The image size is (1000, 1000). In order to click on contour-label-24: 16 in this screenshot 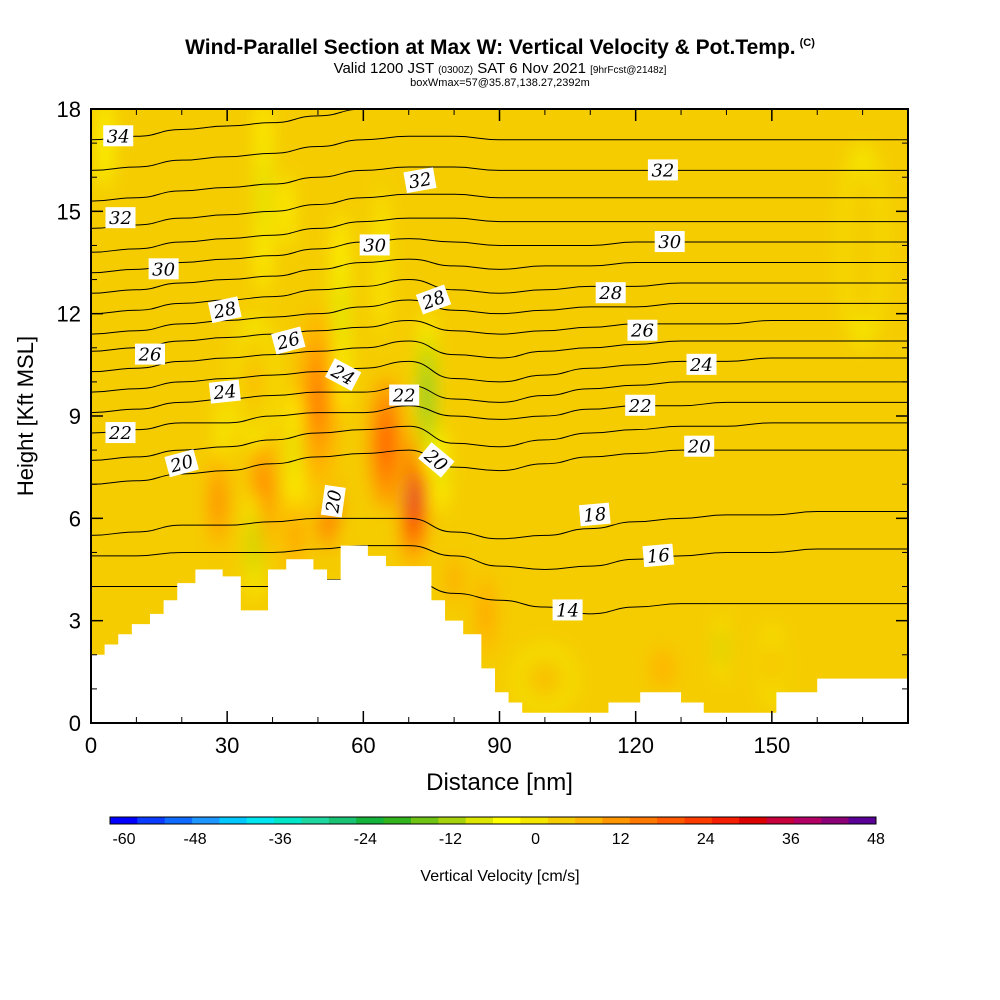, I will do `click(658, 555)`.